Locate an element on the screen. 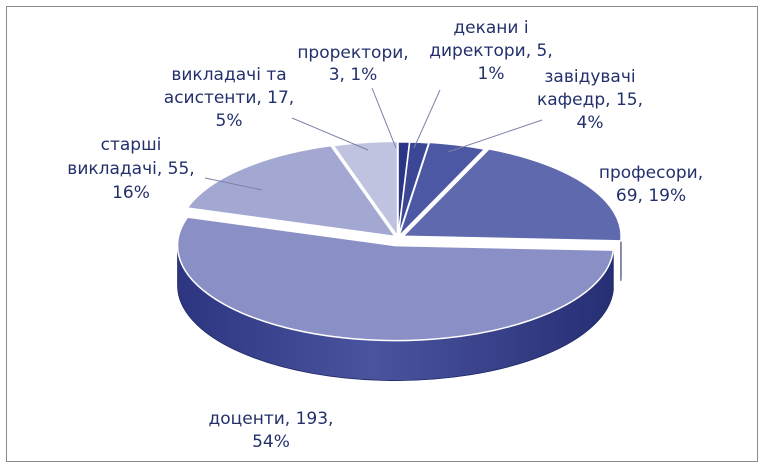  data-label-line: кафедр, 15, is located at coordinates (590, 100).